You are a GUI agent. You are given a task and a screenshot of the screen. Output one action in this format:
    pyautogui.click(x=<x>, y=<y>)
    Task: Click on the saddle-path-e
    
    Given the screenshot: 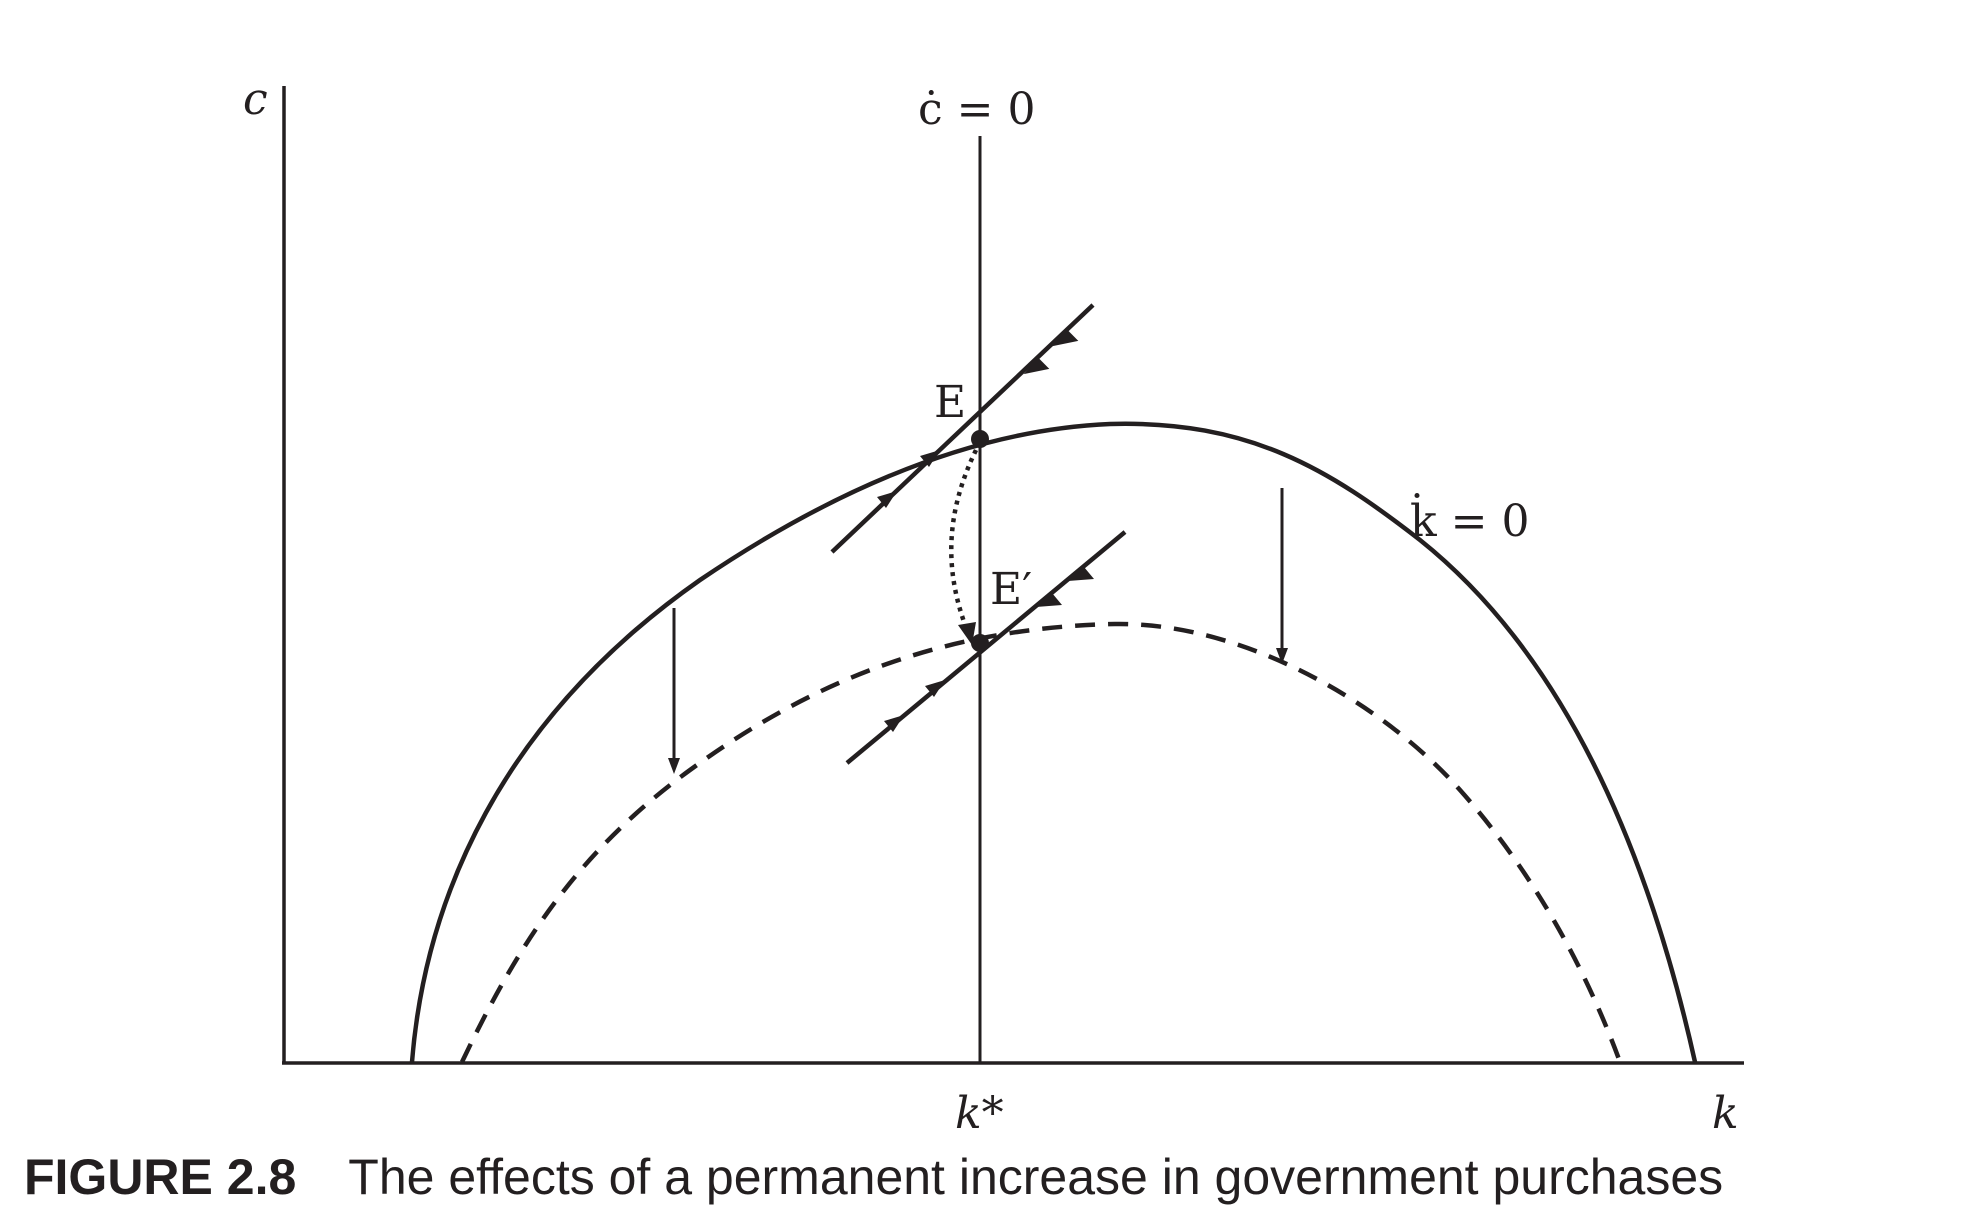 What is the action you would take?
    pyautogui.click(x=962, y=428)
    